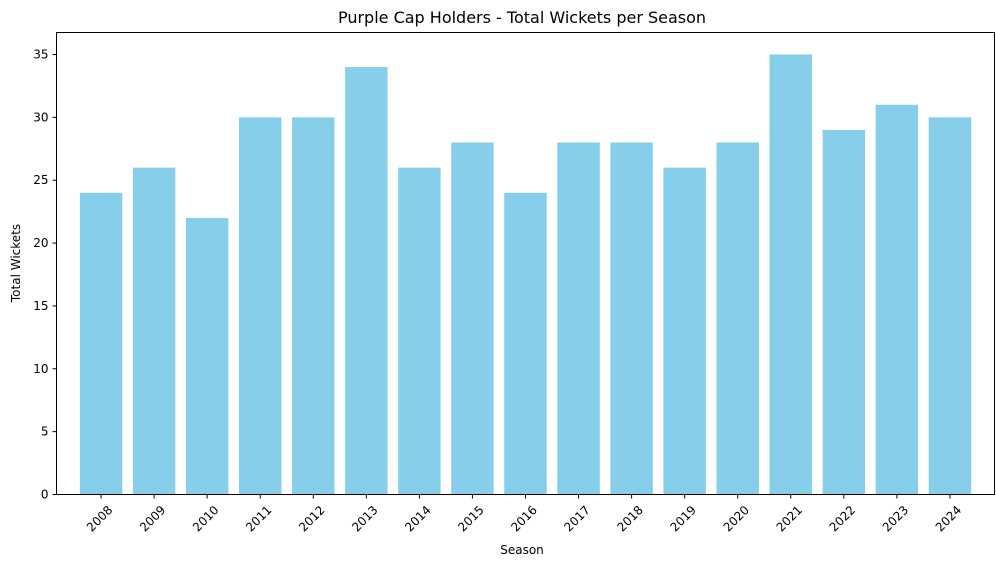  I want to click on y-tick-label: 5, so click(45, 432).